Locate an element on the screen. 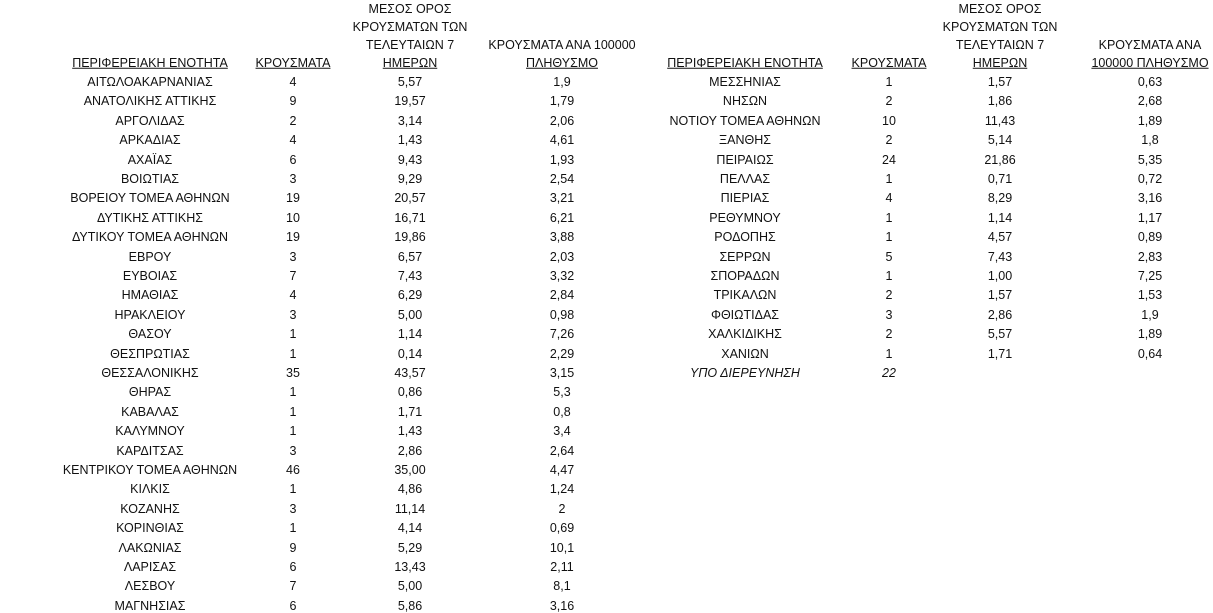  table-cell: 16,71 is located at coordinates (410, 217).